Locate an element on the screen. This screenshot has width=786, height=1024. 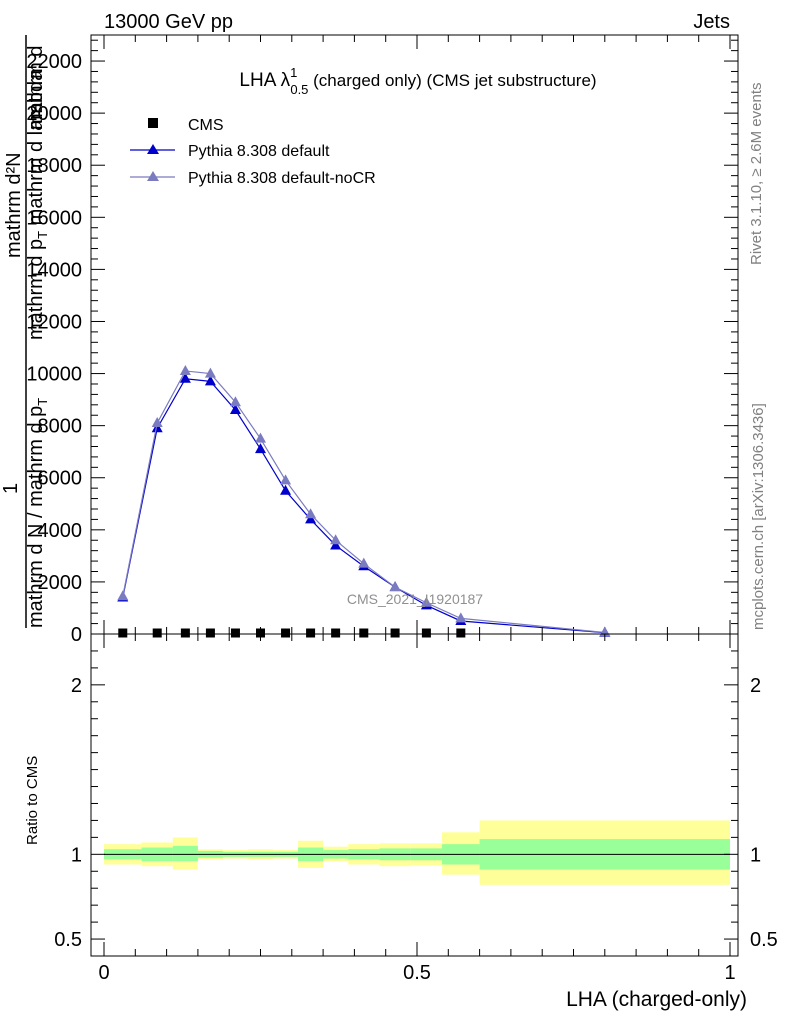
main-ytick-label: 8000 is located at coordinates (60, 427).